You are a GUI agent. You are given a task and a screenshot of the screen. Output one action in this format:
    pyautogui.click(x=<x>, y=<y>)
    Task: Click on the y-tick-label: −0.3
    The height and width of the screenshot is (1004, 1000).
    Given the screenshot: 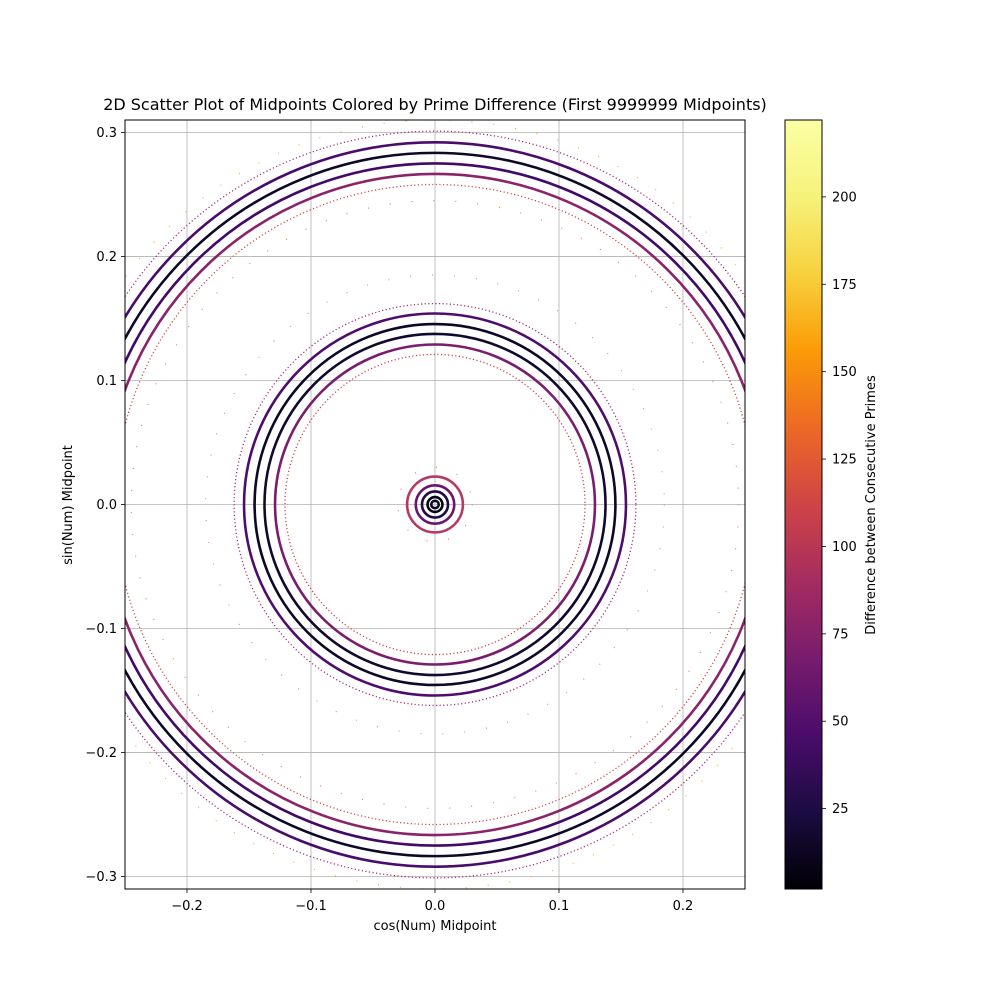 What is the action you would take?
    pyautogui.click(x=101, y=877)
    